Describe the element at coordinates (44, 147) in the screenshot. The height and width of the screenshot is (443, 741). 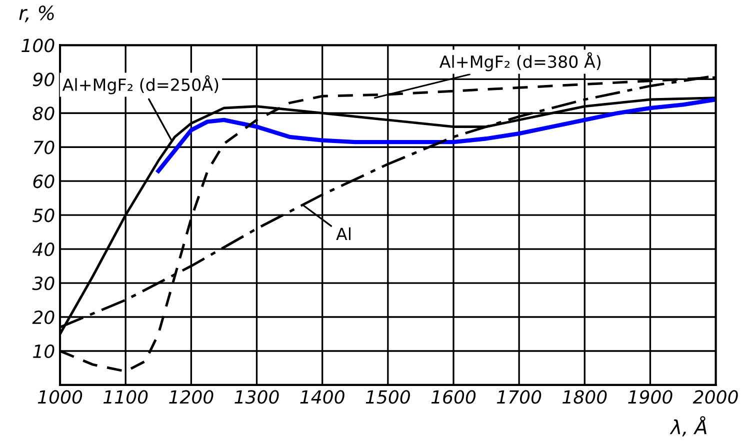
I see `y-tick-label: 70` at that location.